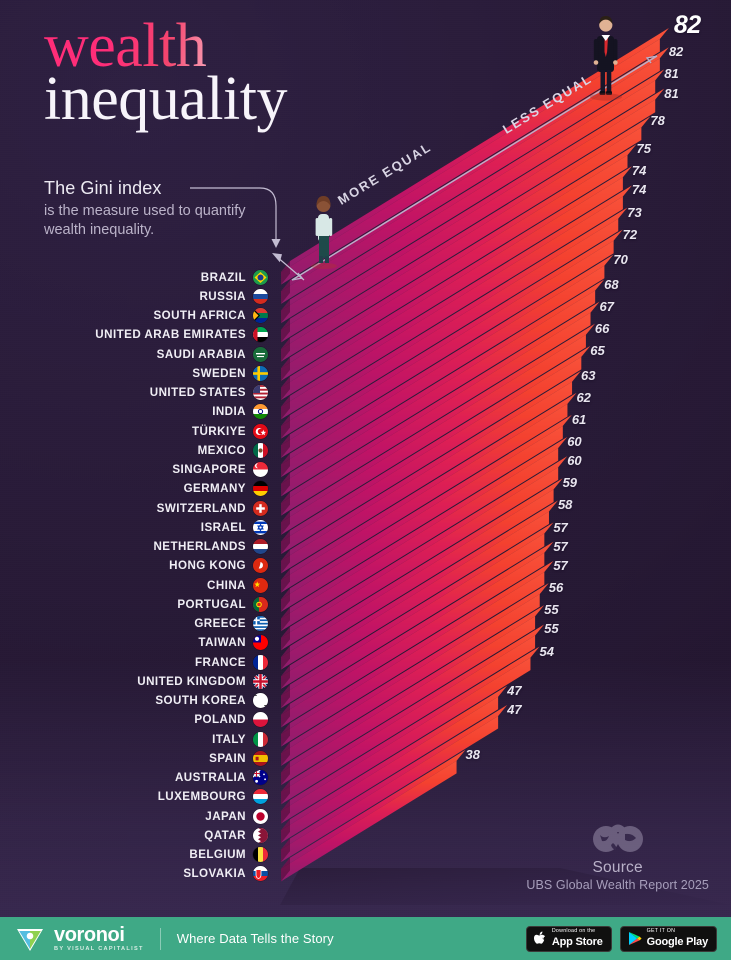 The image size is (731, 960). I want to click on country-name: ISRAEL, so click(223, 527).